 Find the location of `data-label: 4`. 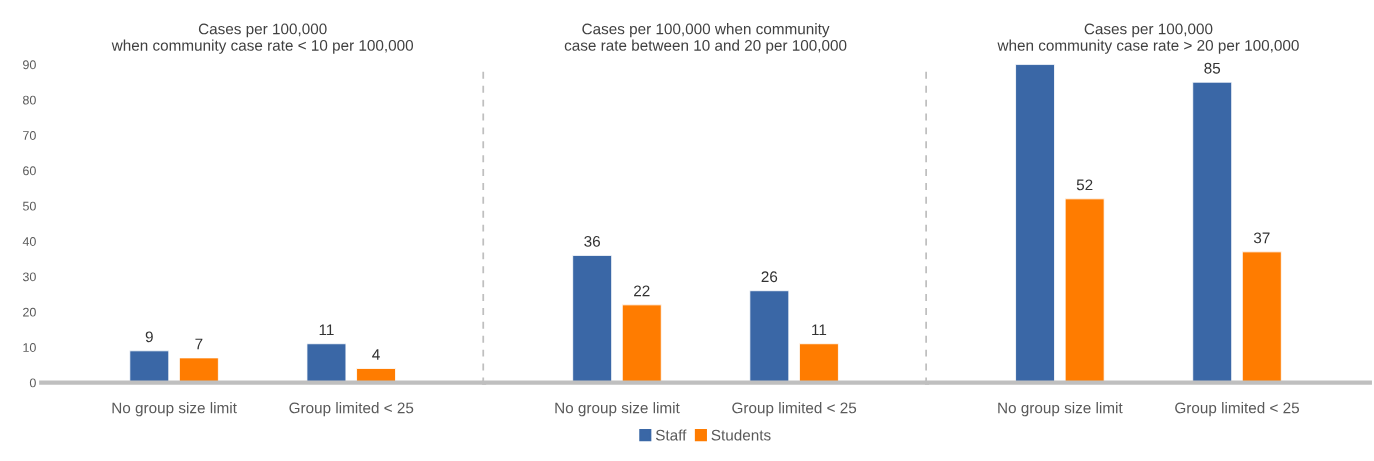

data-label: 4 is located at coordinates (376, 354).